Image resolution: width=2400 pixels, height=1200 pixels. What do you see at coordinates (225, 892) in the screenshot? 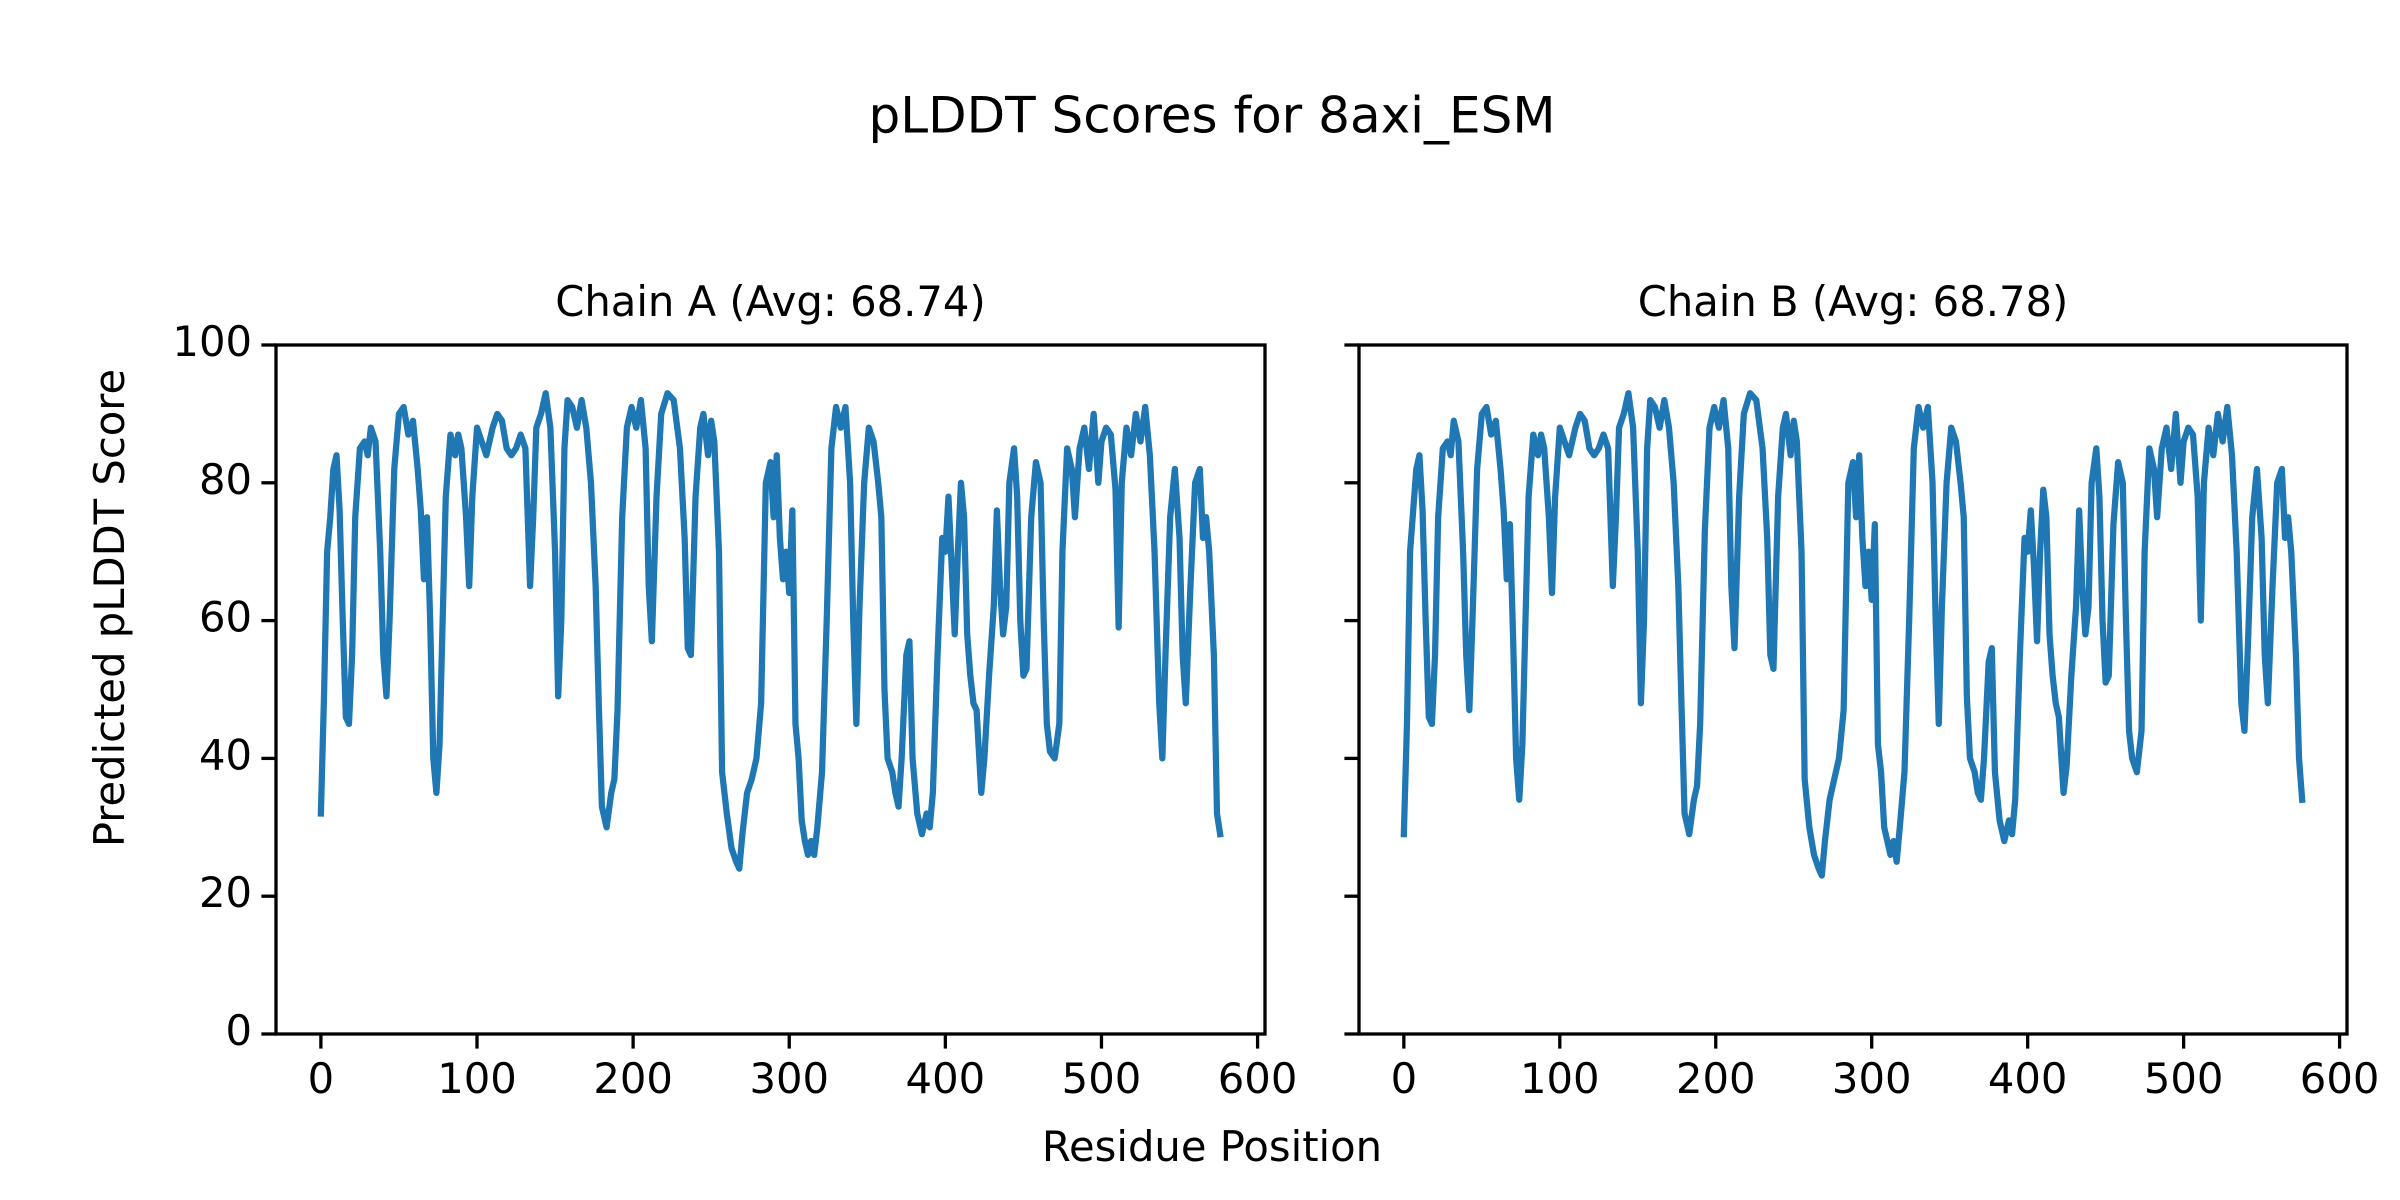
I see `y-tick-label: 20` at bounding box center [225, 892].